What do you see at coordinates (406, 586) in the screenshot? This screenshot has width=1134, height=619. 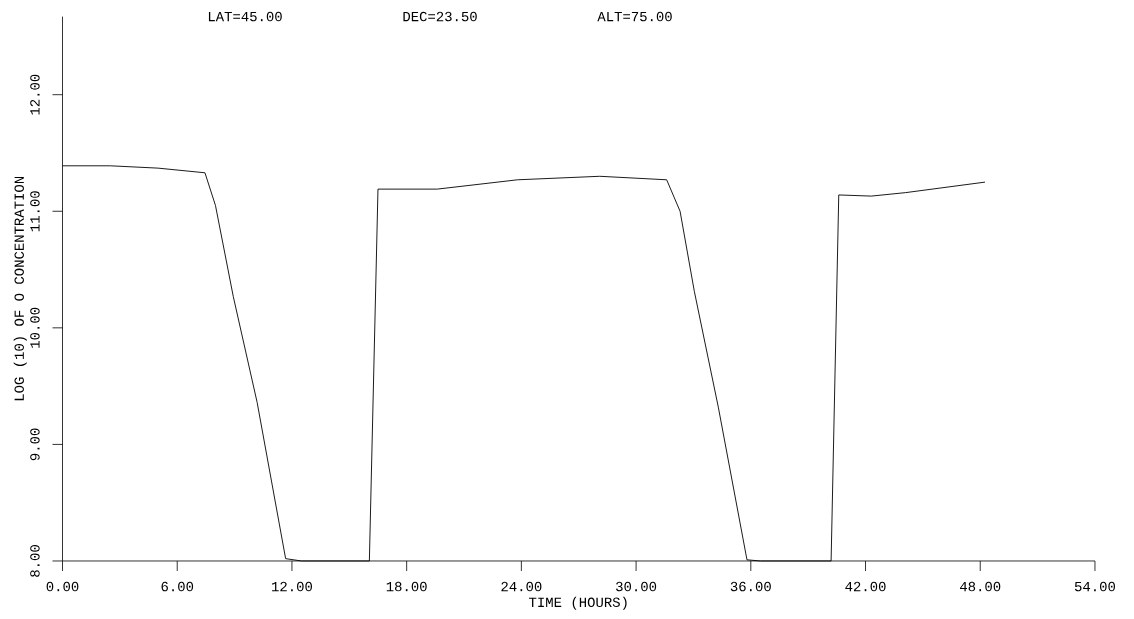 I see `x-tick-label: 18.00` at bounding box center [406, 586].